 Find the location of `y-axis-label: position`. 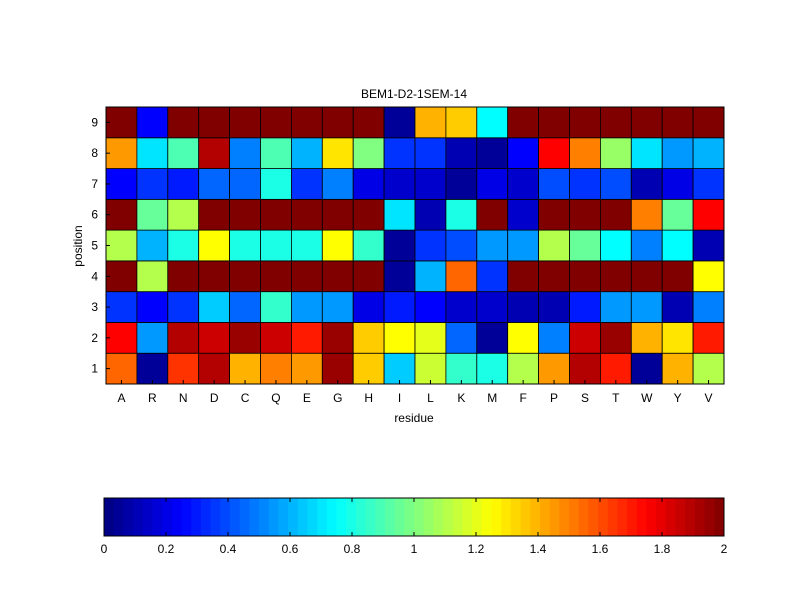

y-axis-label: position is located at coordinates (78, 245).